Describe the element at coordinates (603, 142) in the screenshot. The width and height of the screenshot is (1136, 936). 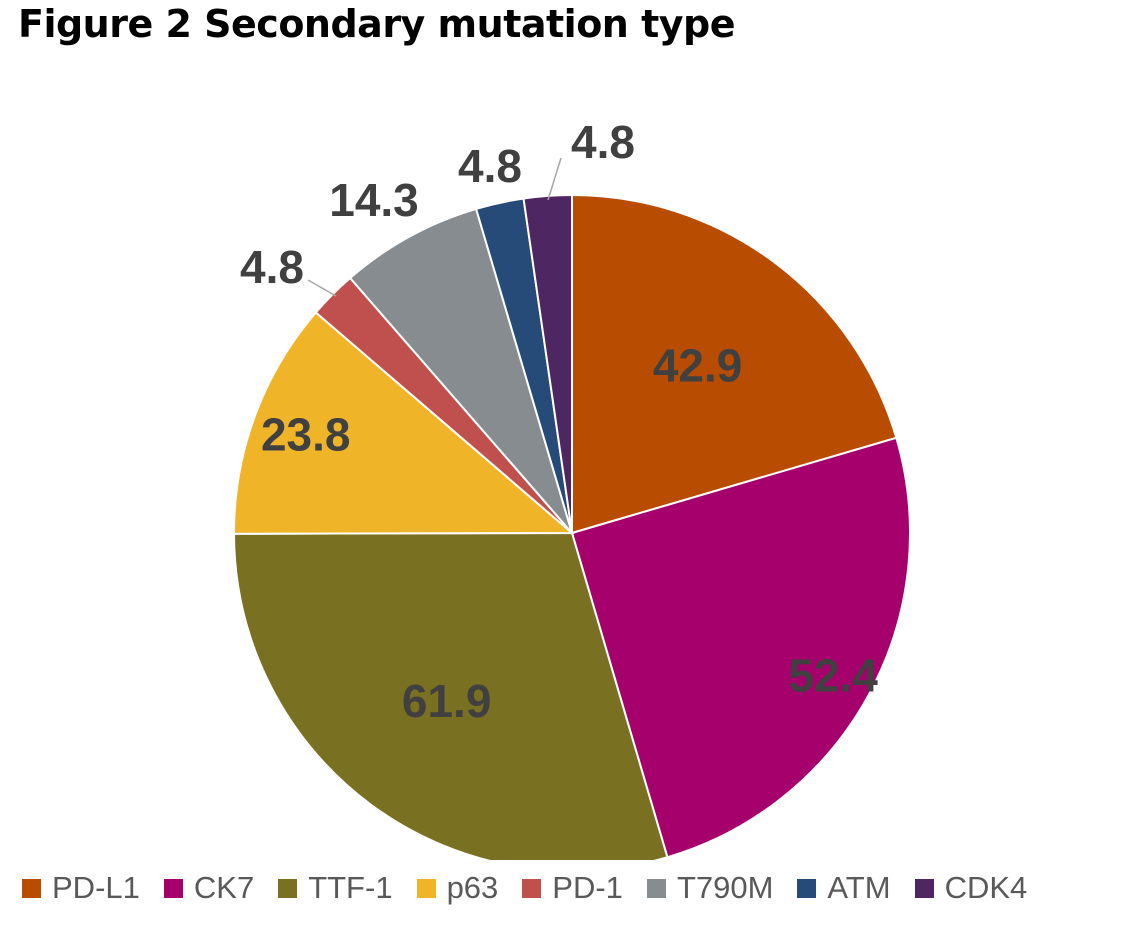
I see `data-label-cdk4: 4.8` at that location.